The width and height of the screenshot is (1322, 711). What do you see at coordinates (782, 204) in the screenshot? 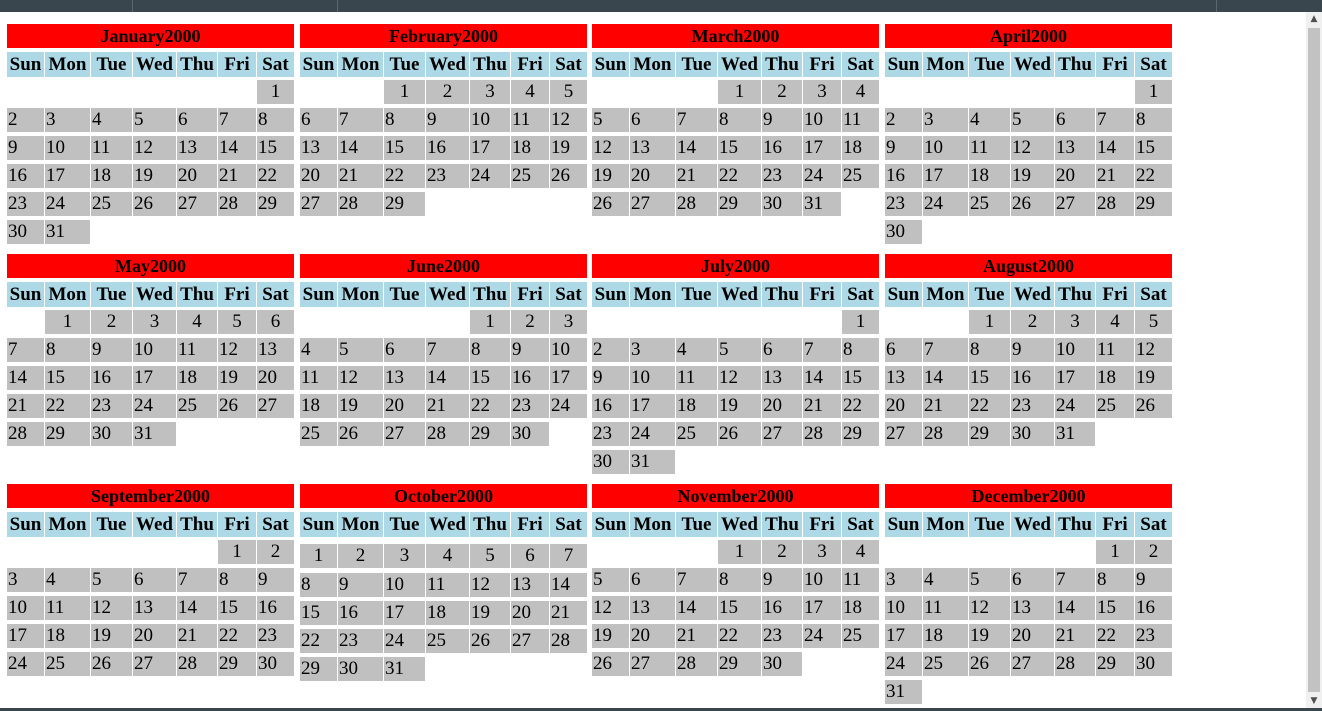
I see `day-cell: 30` at bounding box center [782, 204].